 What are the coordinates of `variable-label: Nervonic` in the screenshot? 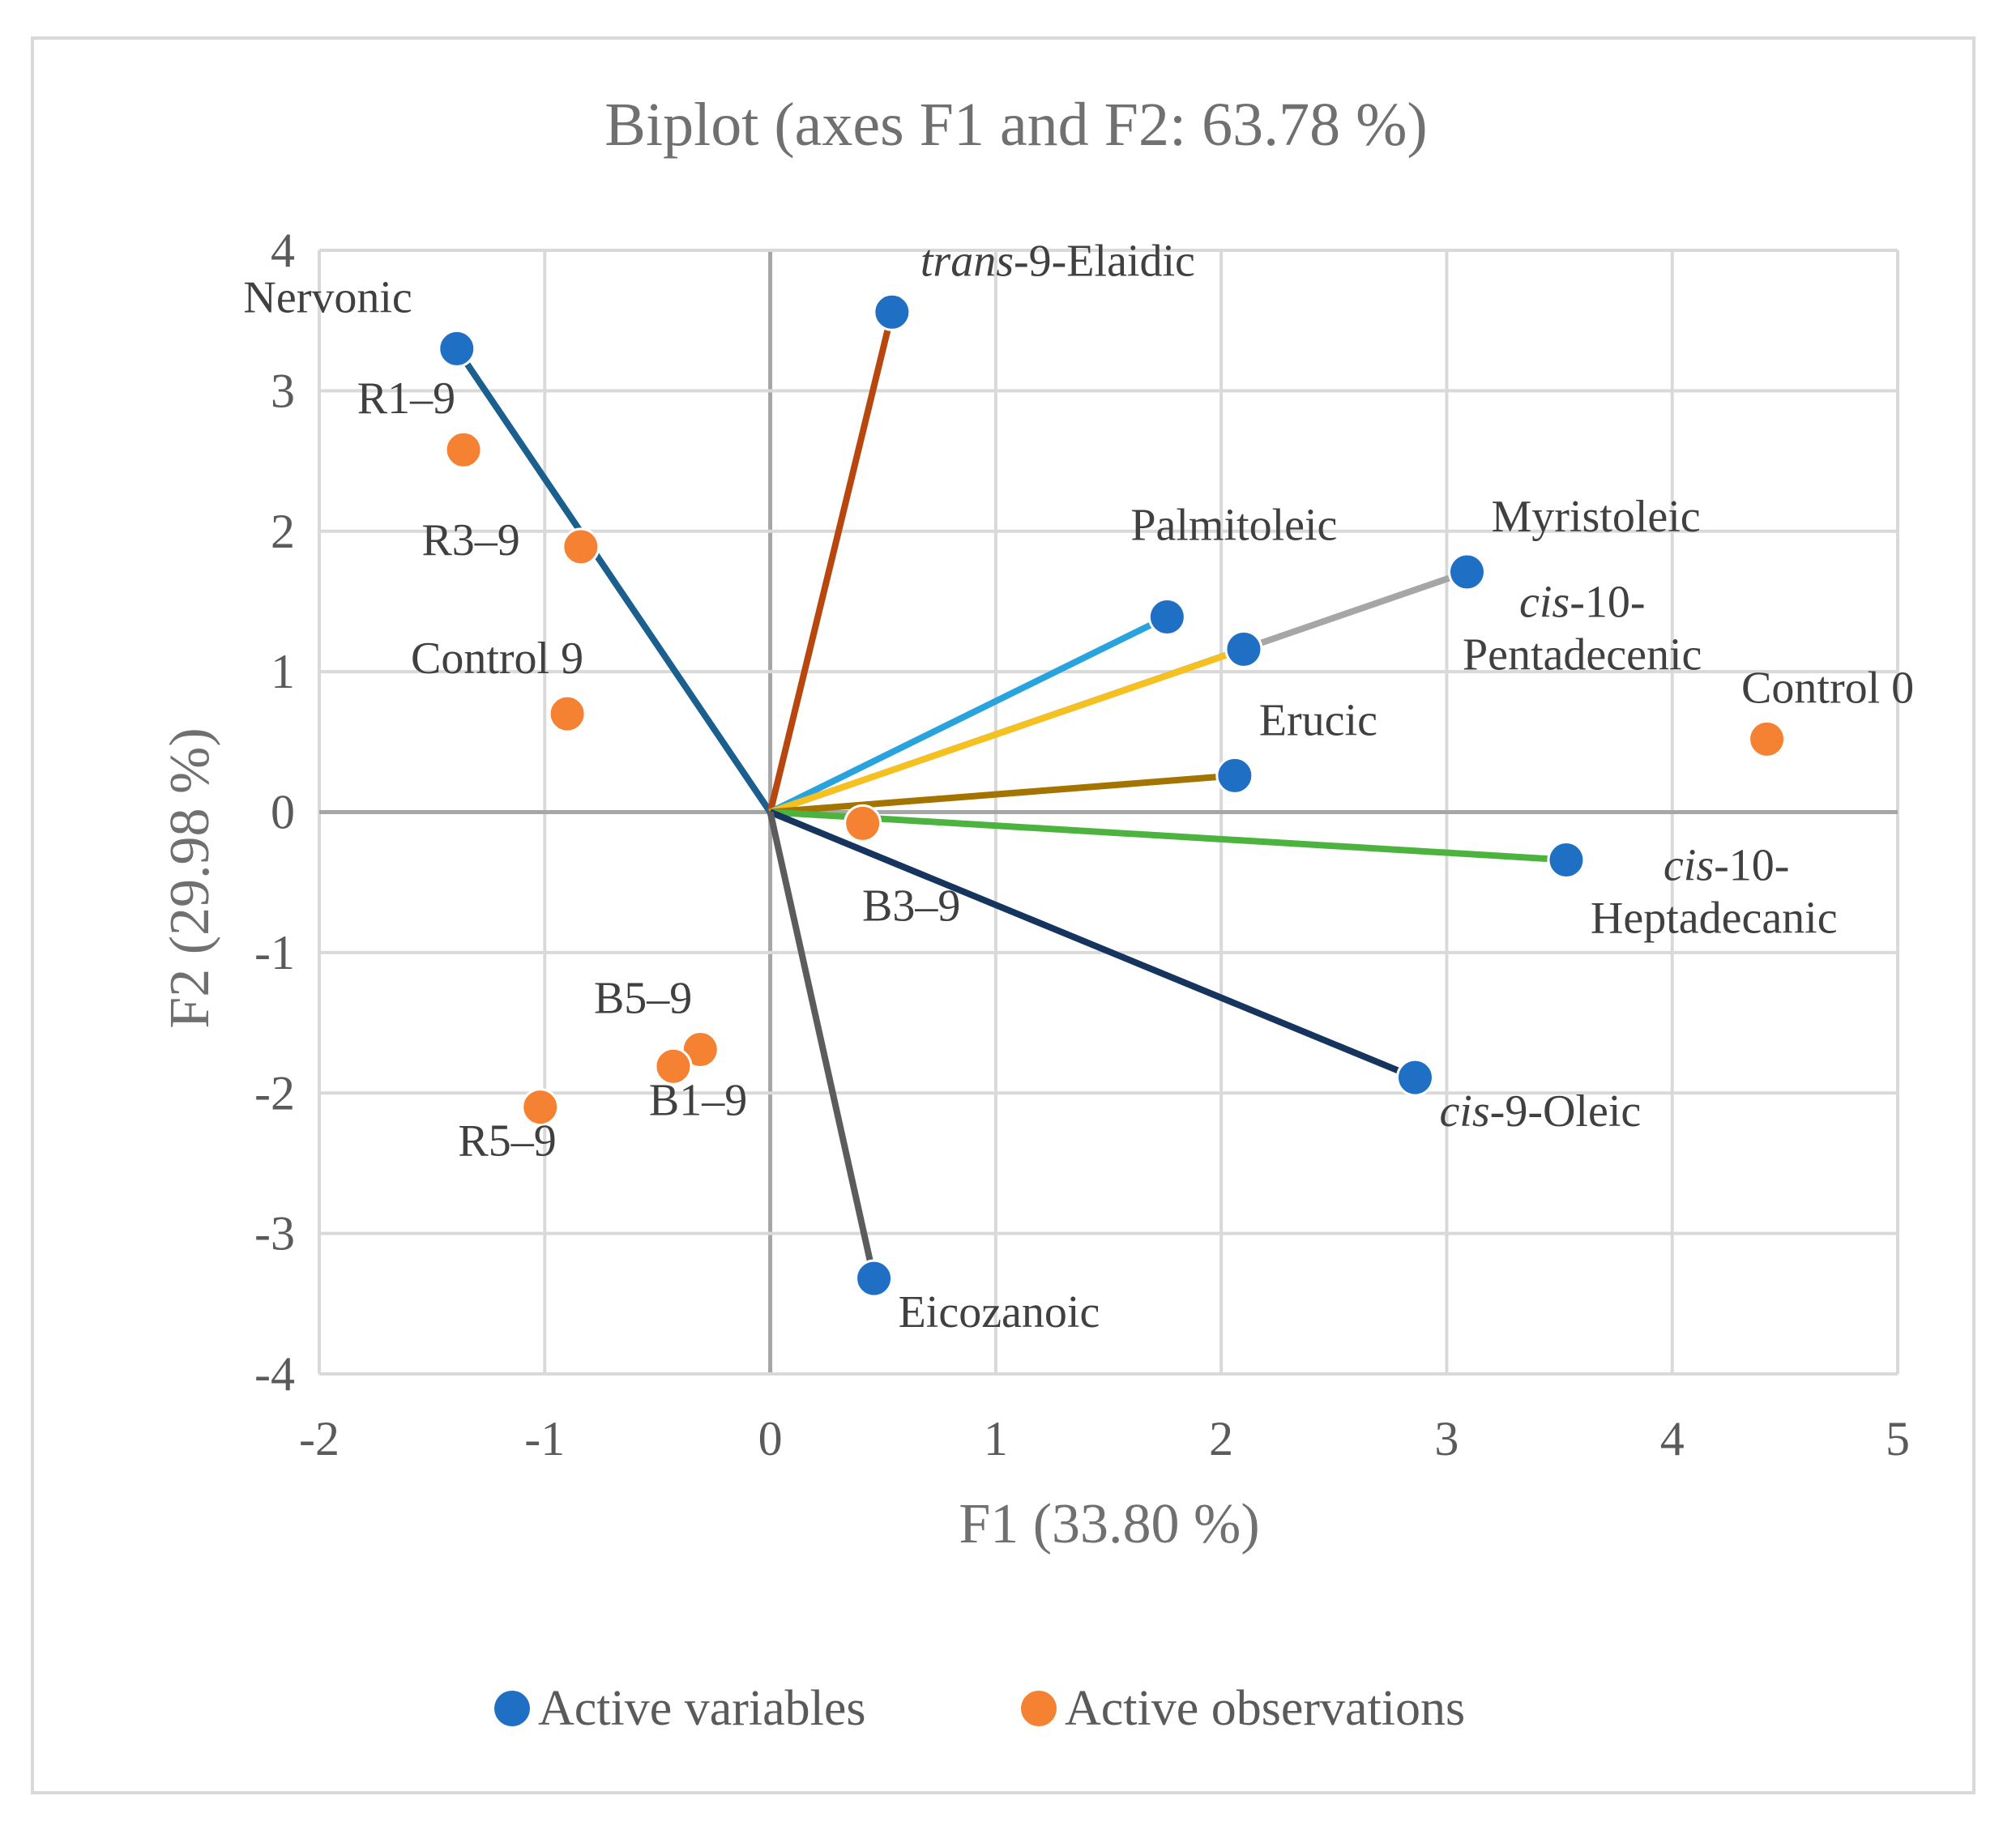 It's located at (328, 297).